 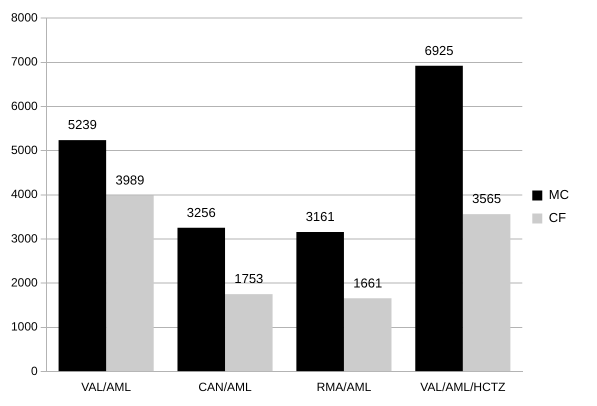 I want to click on data-label: 3256, so click(x=201, y=212).